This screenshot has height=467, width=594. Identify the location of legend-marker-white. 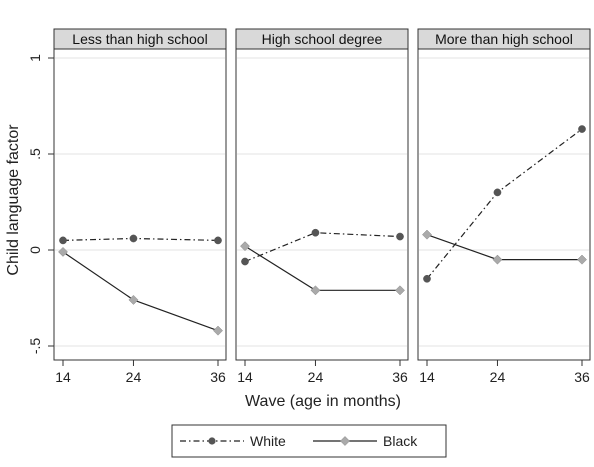
(211, 440).